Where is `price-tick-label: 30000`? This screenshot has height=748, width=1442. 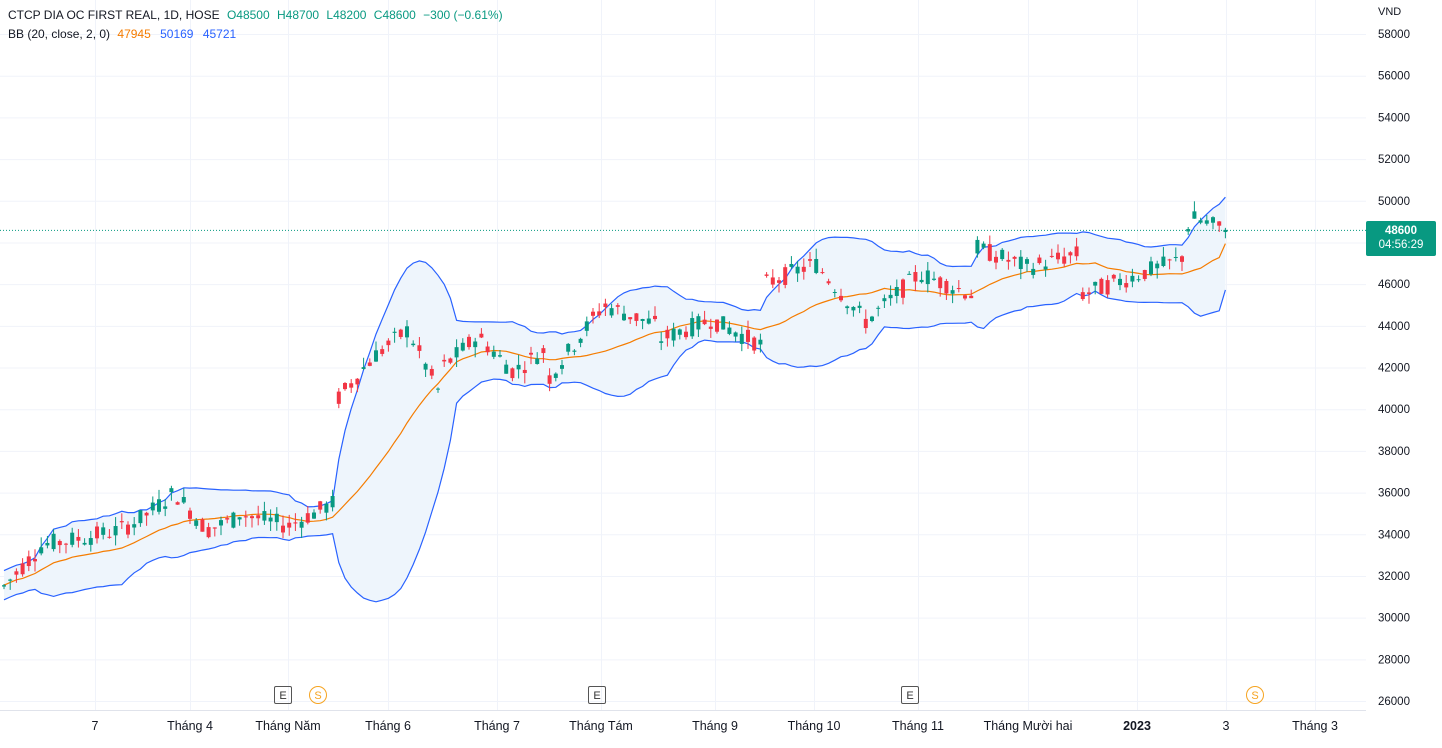 price-tick-label: 30000 is located at coordinates (1394, 619).